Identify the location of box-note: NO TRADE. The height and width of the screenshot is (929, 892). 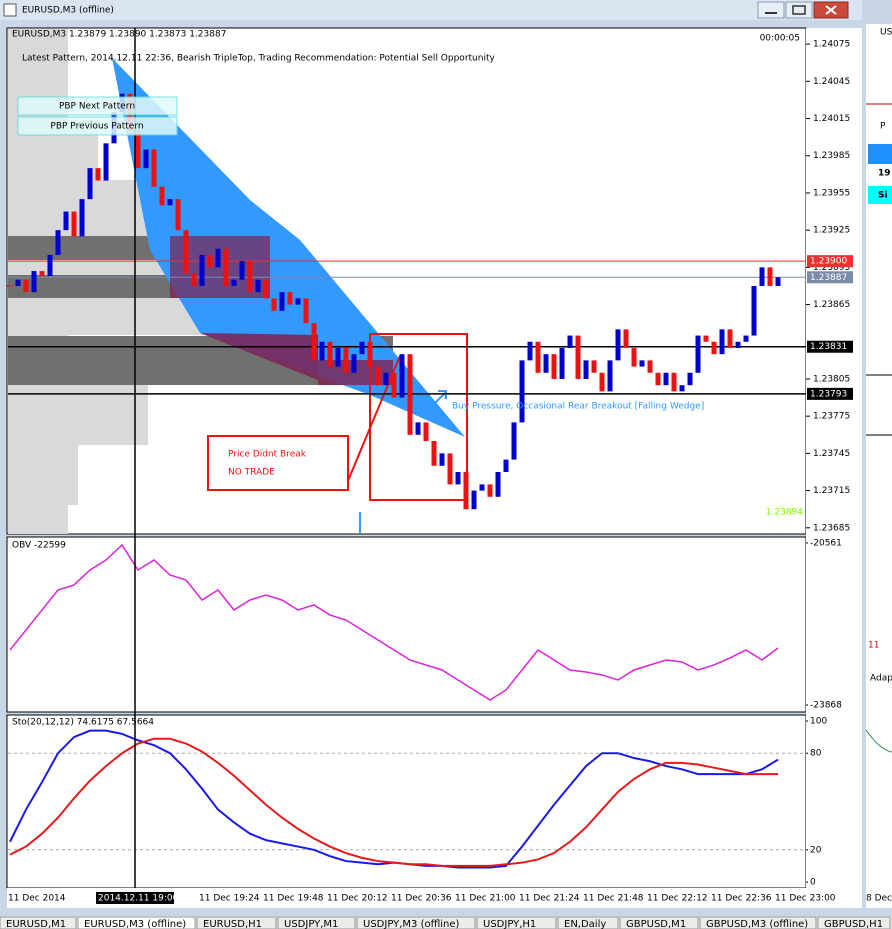
(251, 473).